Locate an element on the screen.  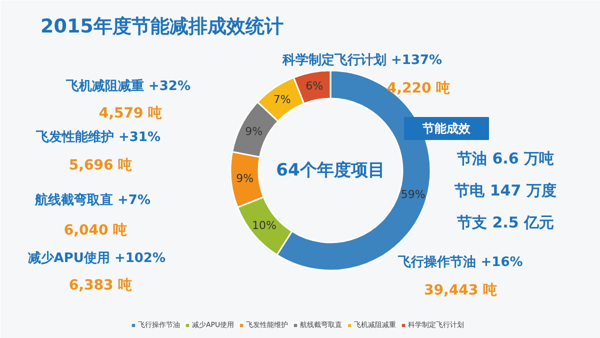
data-label: 6% is located at coordinates (315, 86).